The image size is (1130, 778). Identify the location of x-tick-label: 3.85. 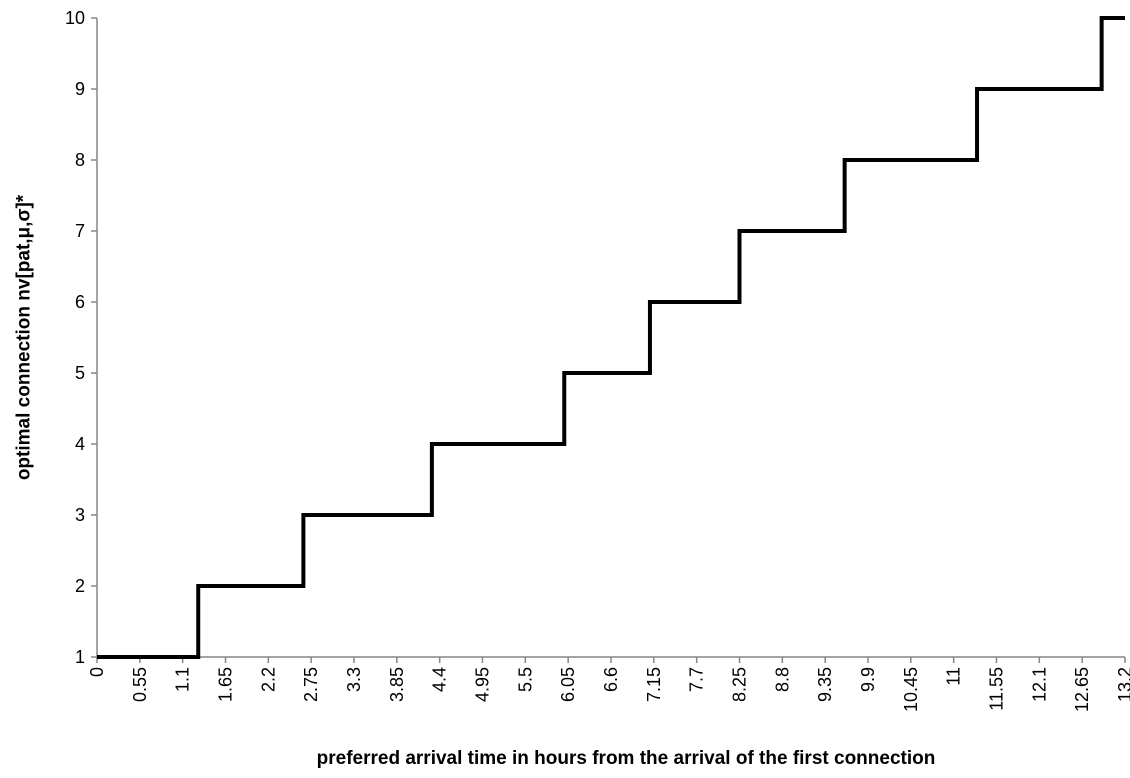
(397, 684).